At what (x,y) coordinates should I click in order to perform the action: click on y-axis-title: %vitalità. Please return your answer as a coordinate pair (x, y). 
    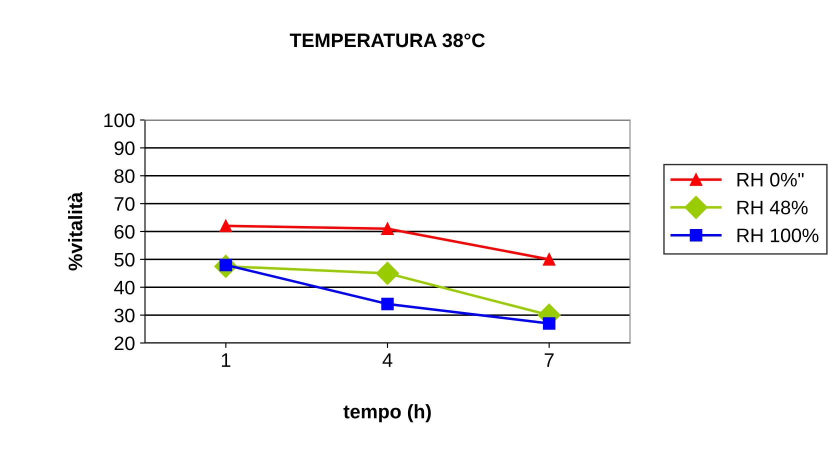
    Looking at the image, I should click on (75, 231).